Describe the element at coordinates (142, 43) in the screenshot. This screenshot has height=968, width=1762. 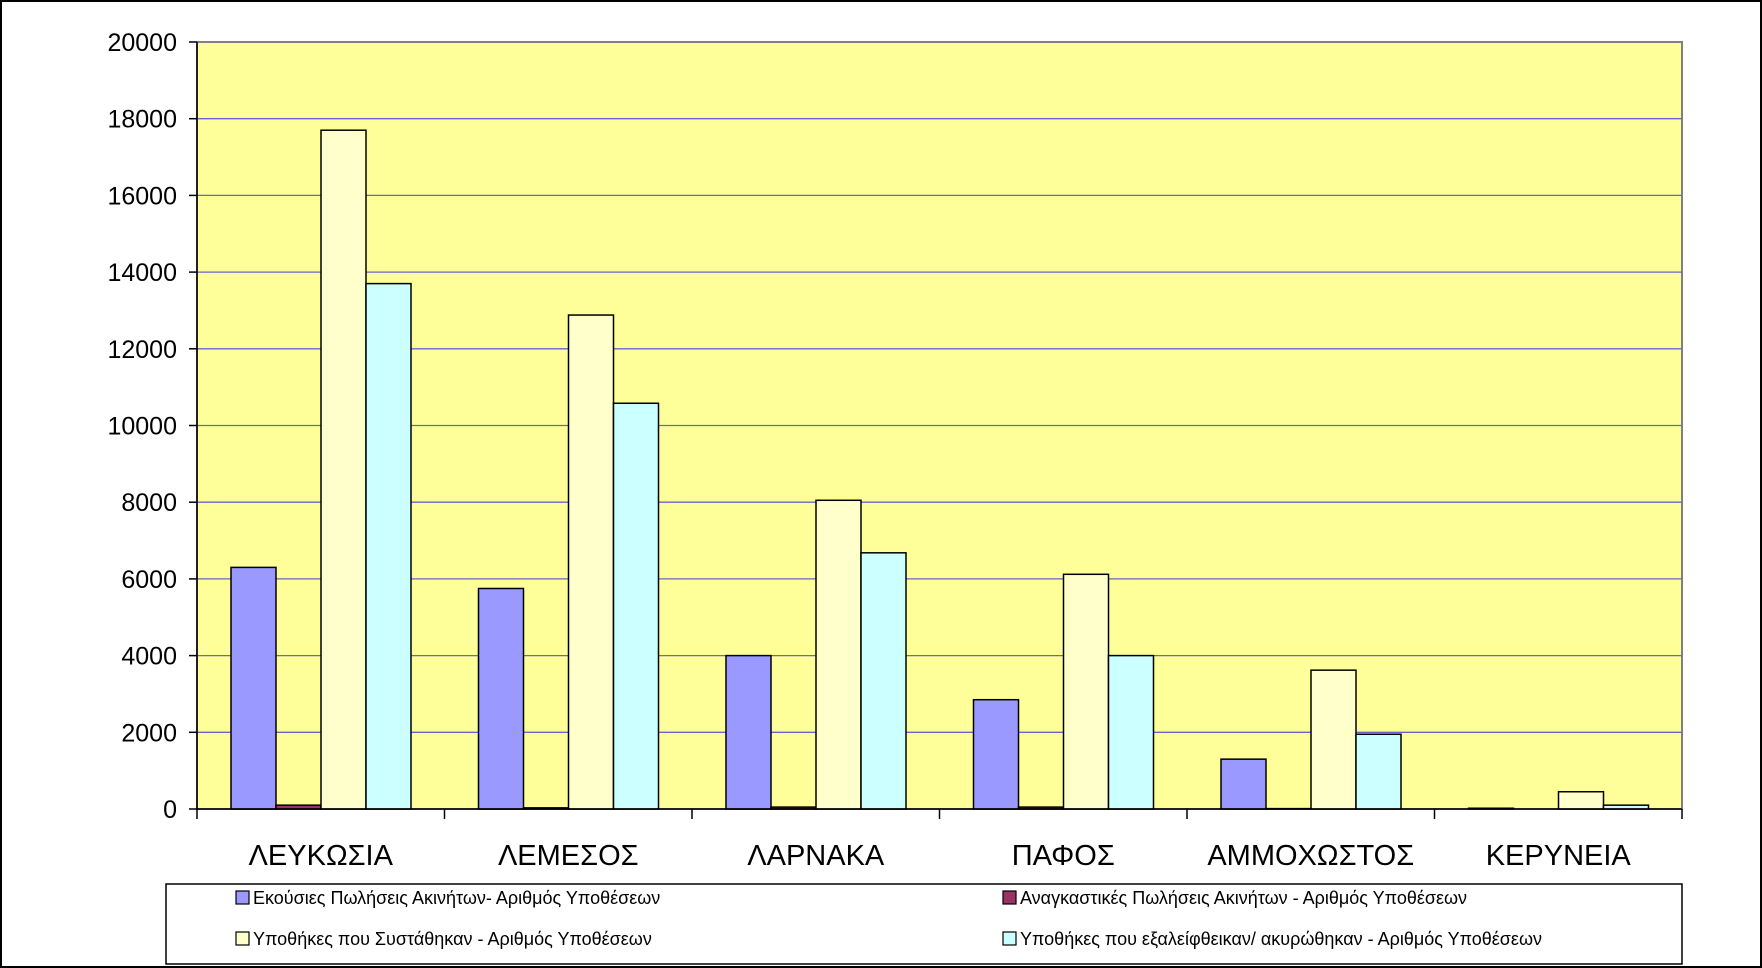
I see `y-tick-label: 20000` at that location.